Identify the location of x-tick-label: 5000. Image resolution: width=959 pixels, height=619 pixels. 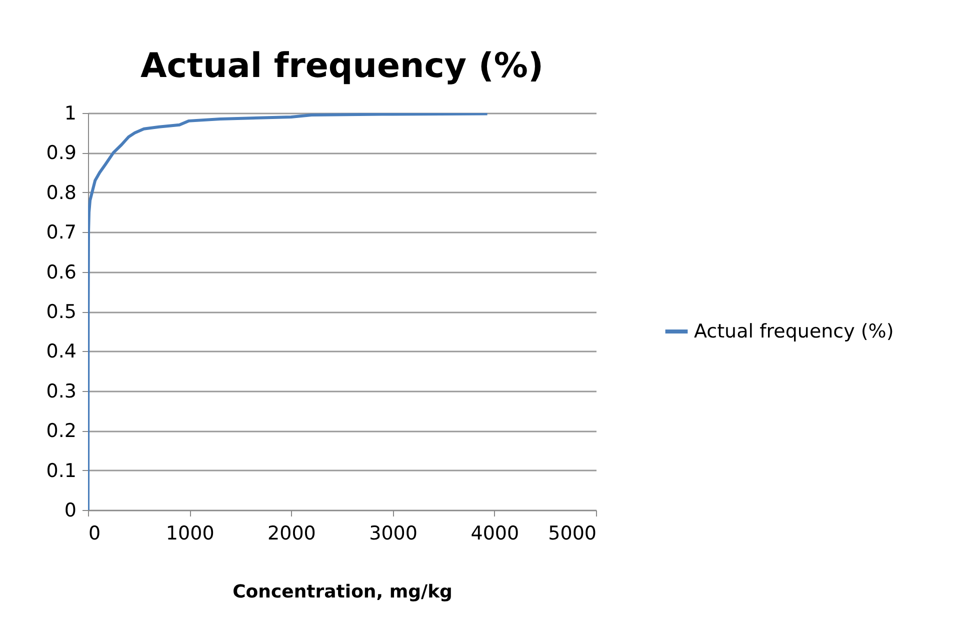
(572, 533).